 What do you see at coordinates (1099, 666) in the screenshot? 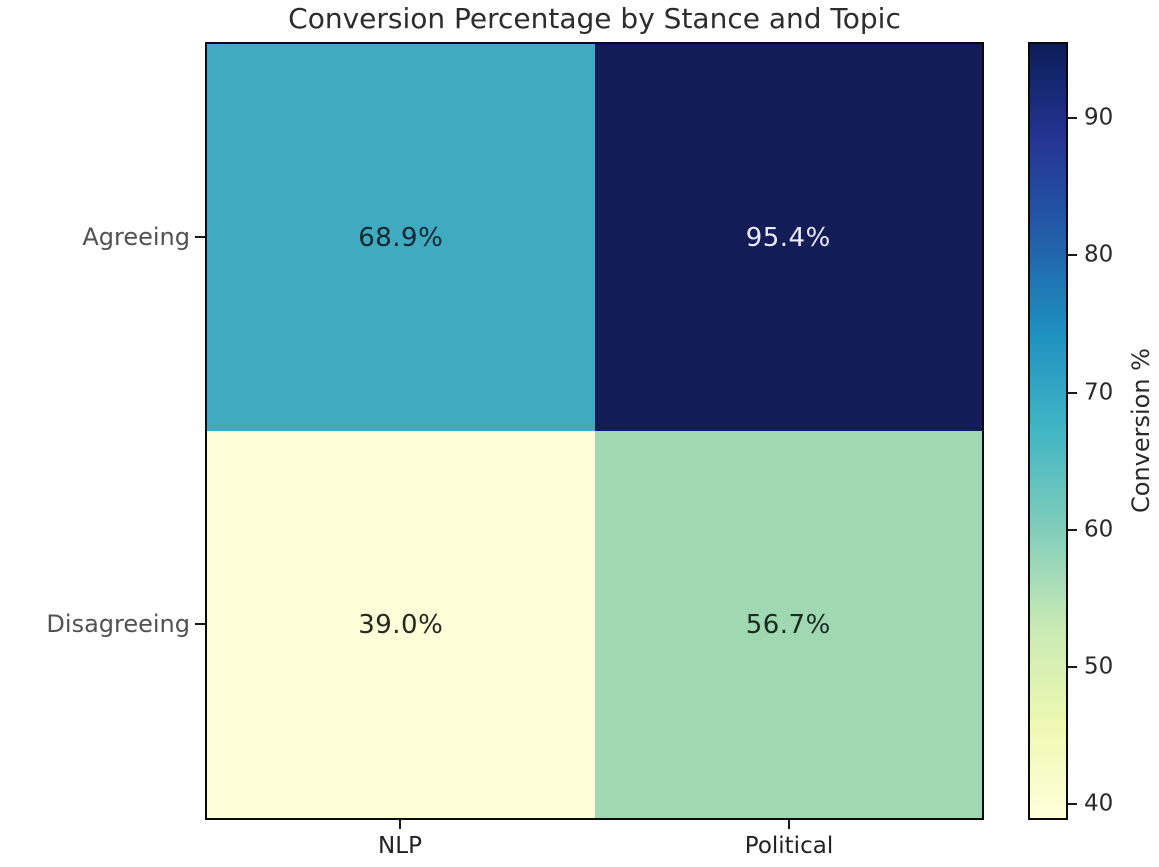
I see `colorbar-tick-label: 50` at bounding box center [1099, 666].